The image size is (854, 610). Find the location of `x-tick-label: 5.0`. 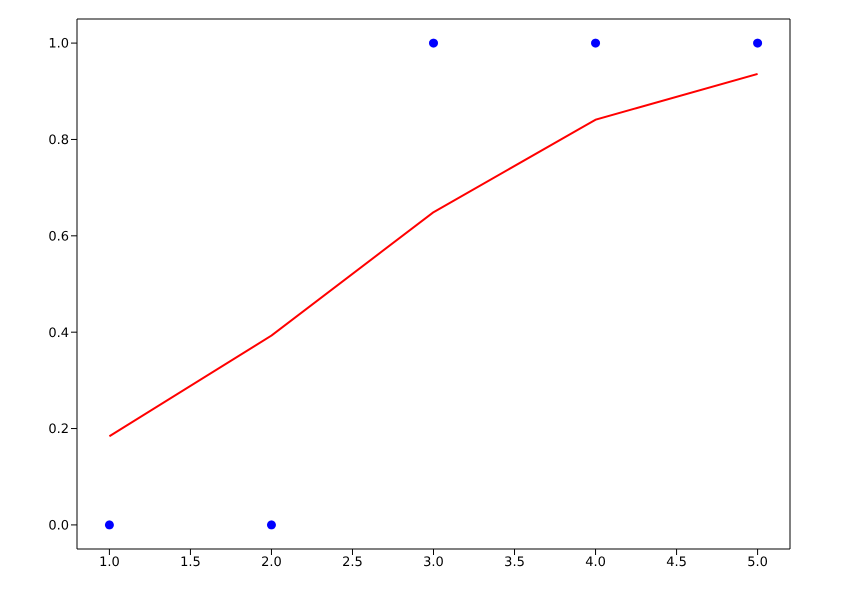

x-tick-label: 5.0 is located at coordinates (757, 562).